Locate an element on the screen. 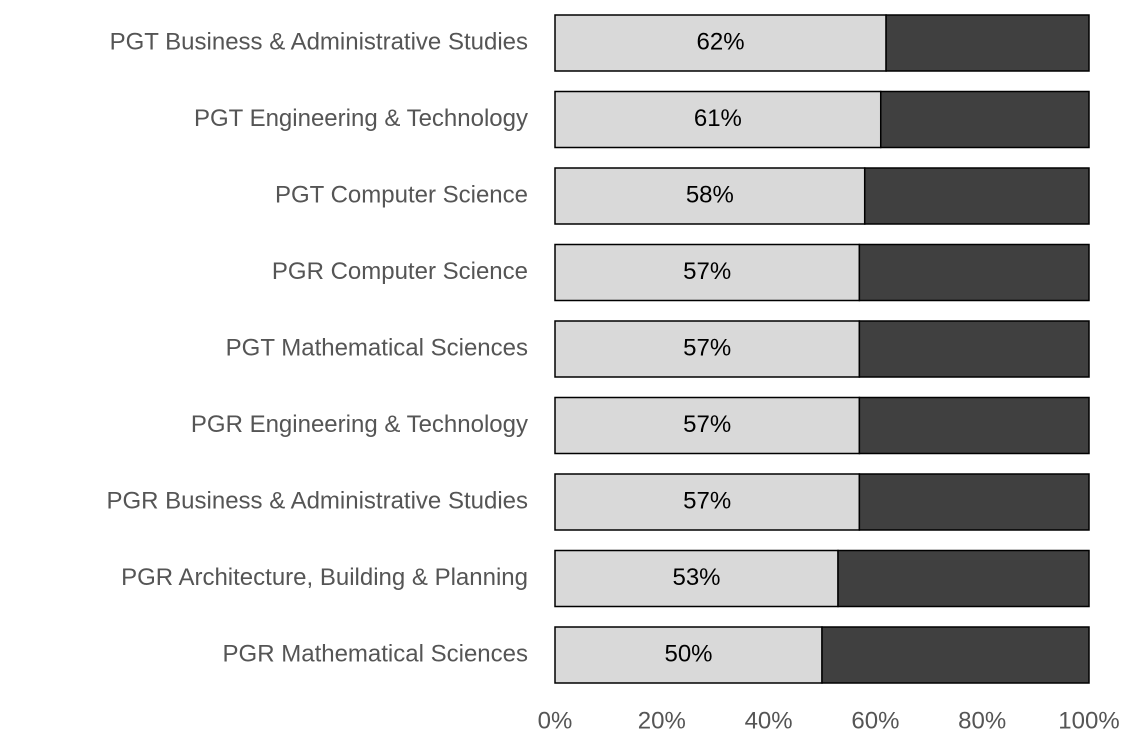 This screenshot has height=738, width=1127. category-label: PGT Business & Administrative Studies is located at coordinates (319, 41).